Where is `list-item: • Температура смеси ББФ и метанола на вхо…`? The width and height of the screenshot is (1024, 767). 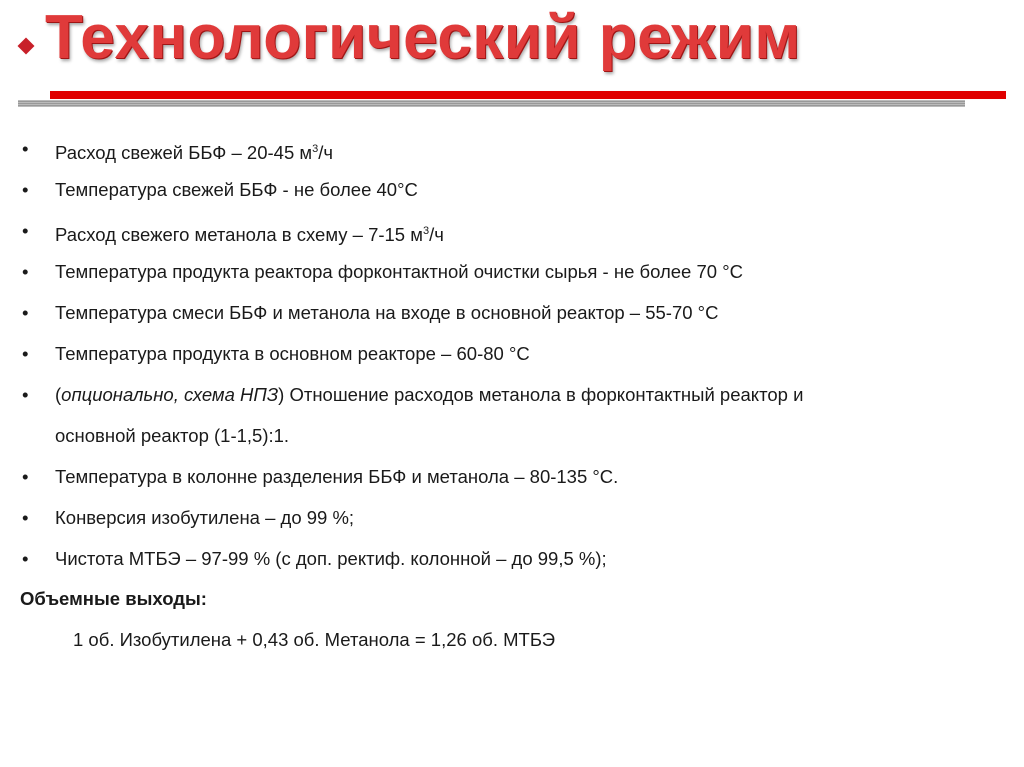 list-item: • Температура смеси ББФ и метанола на вхо… is located at coordinates (401, 318).